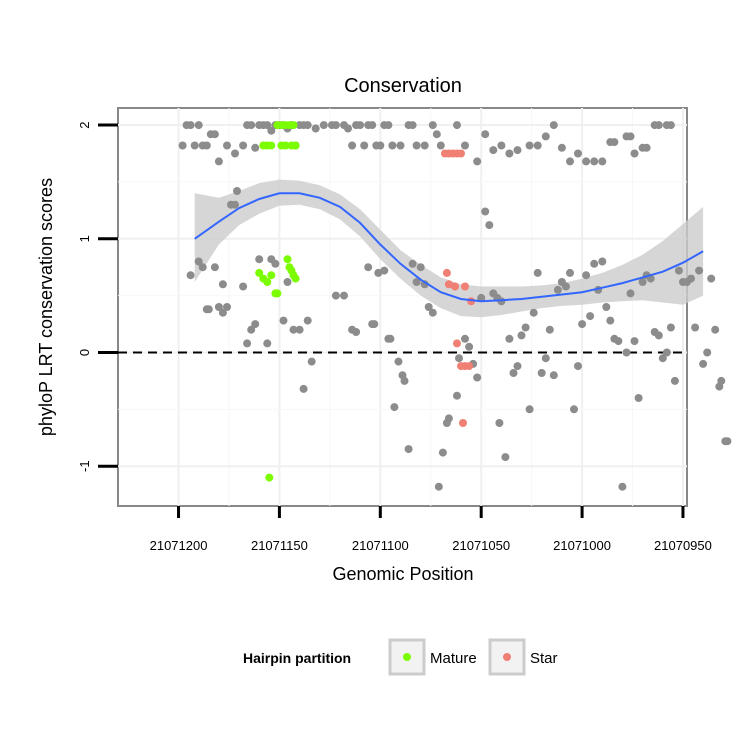 This screenshot has width=750, height=750. What do you see at coordinates (84, 466) in the screenshot?
I see `y-tick-label: -1` at bounding box center [84, 466].